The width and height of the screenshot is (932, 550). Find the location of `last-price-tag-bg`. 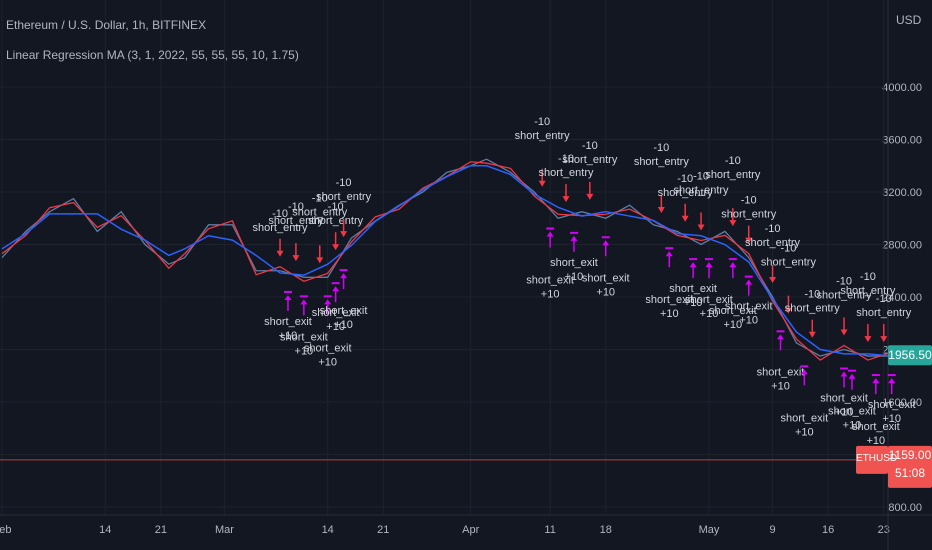

last-price-tag-bg is located at coordinates (910, 355).